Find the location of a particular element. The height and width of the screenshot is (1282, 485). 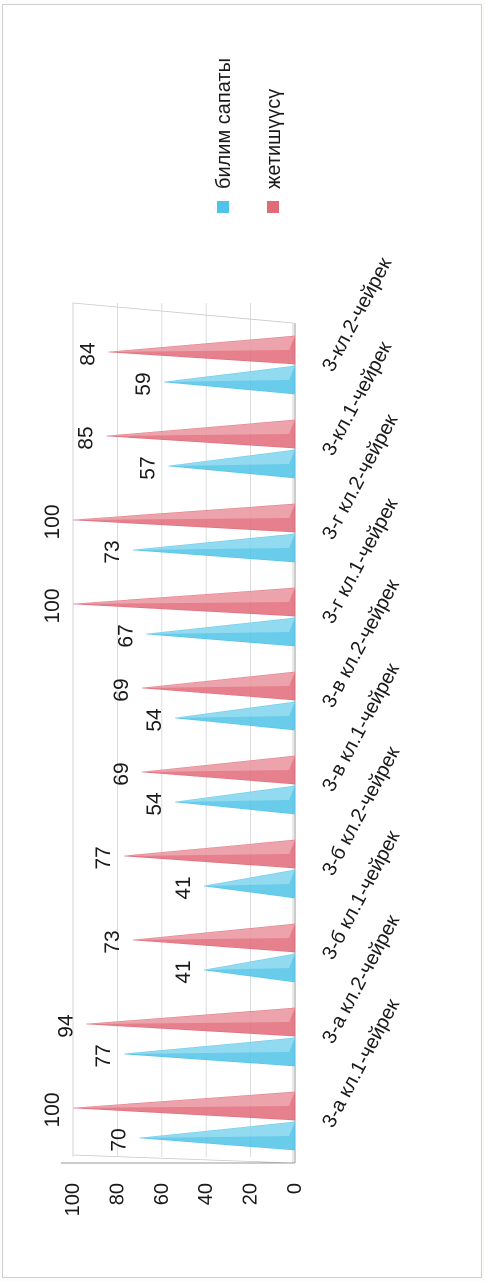

y-axis-tick-label: 80 is located at coordinates (117, 1194).